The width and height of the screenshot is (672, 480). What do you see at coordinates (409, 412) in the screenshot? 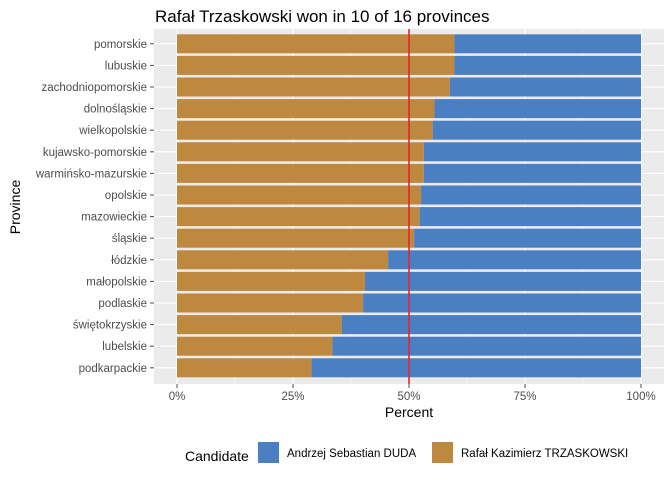
I see `x-axis-title: Percent` at bounding box center [409, 412].